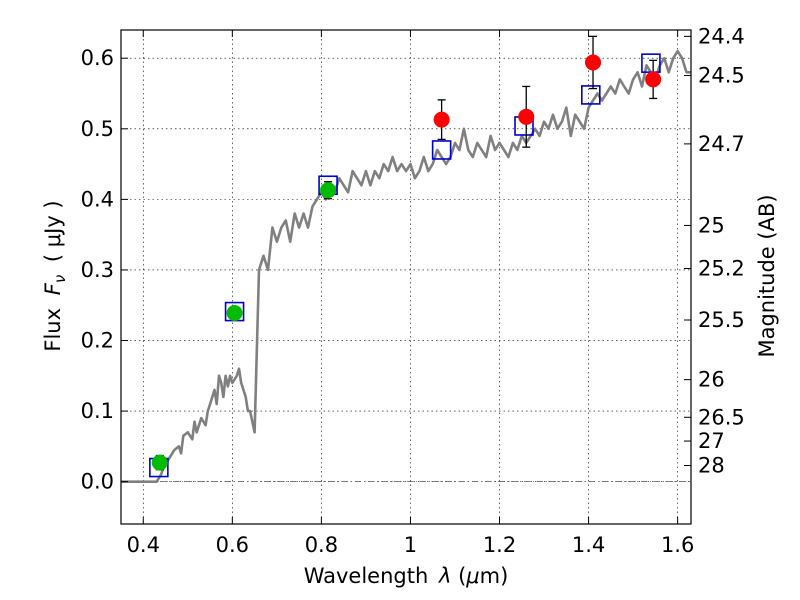 The width and height of the screenshot is (800, 600). I want to click on y-tick-label: 0.0, so click(97, 482).